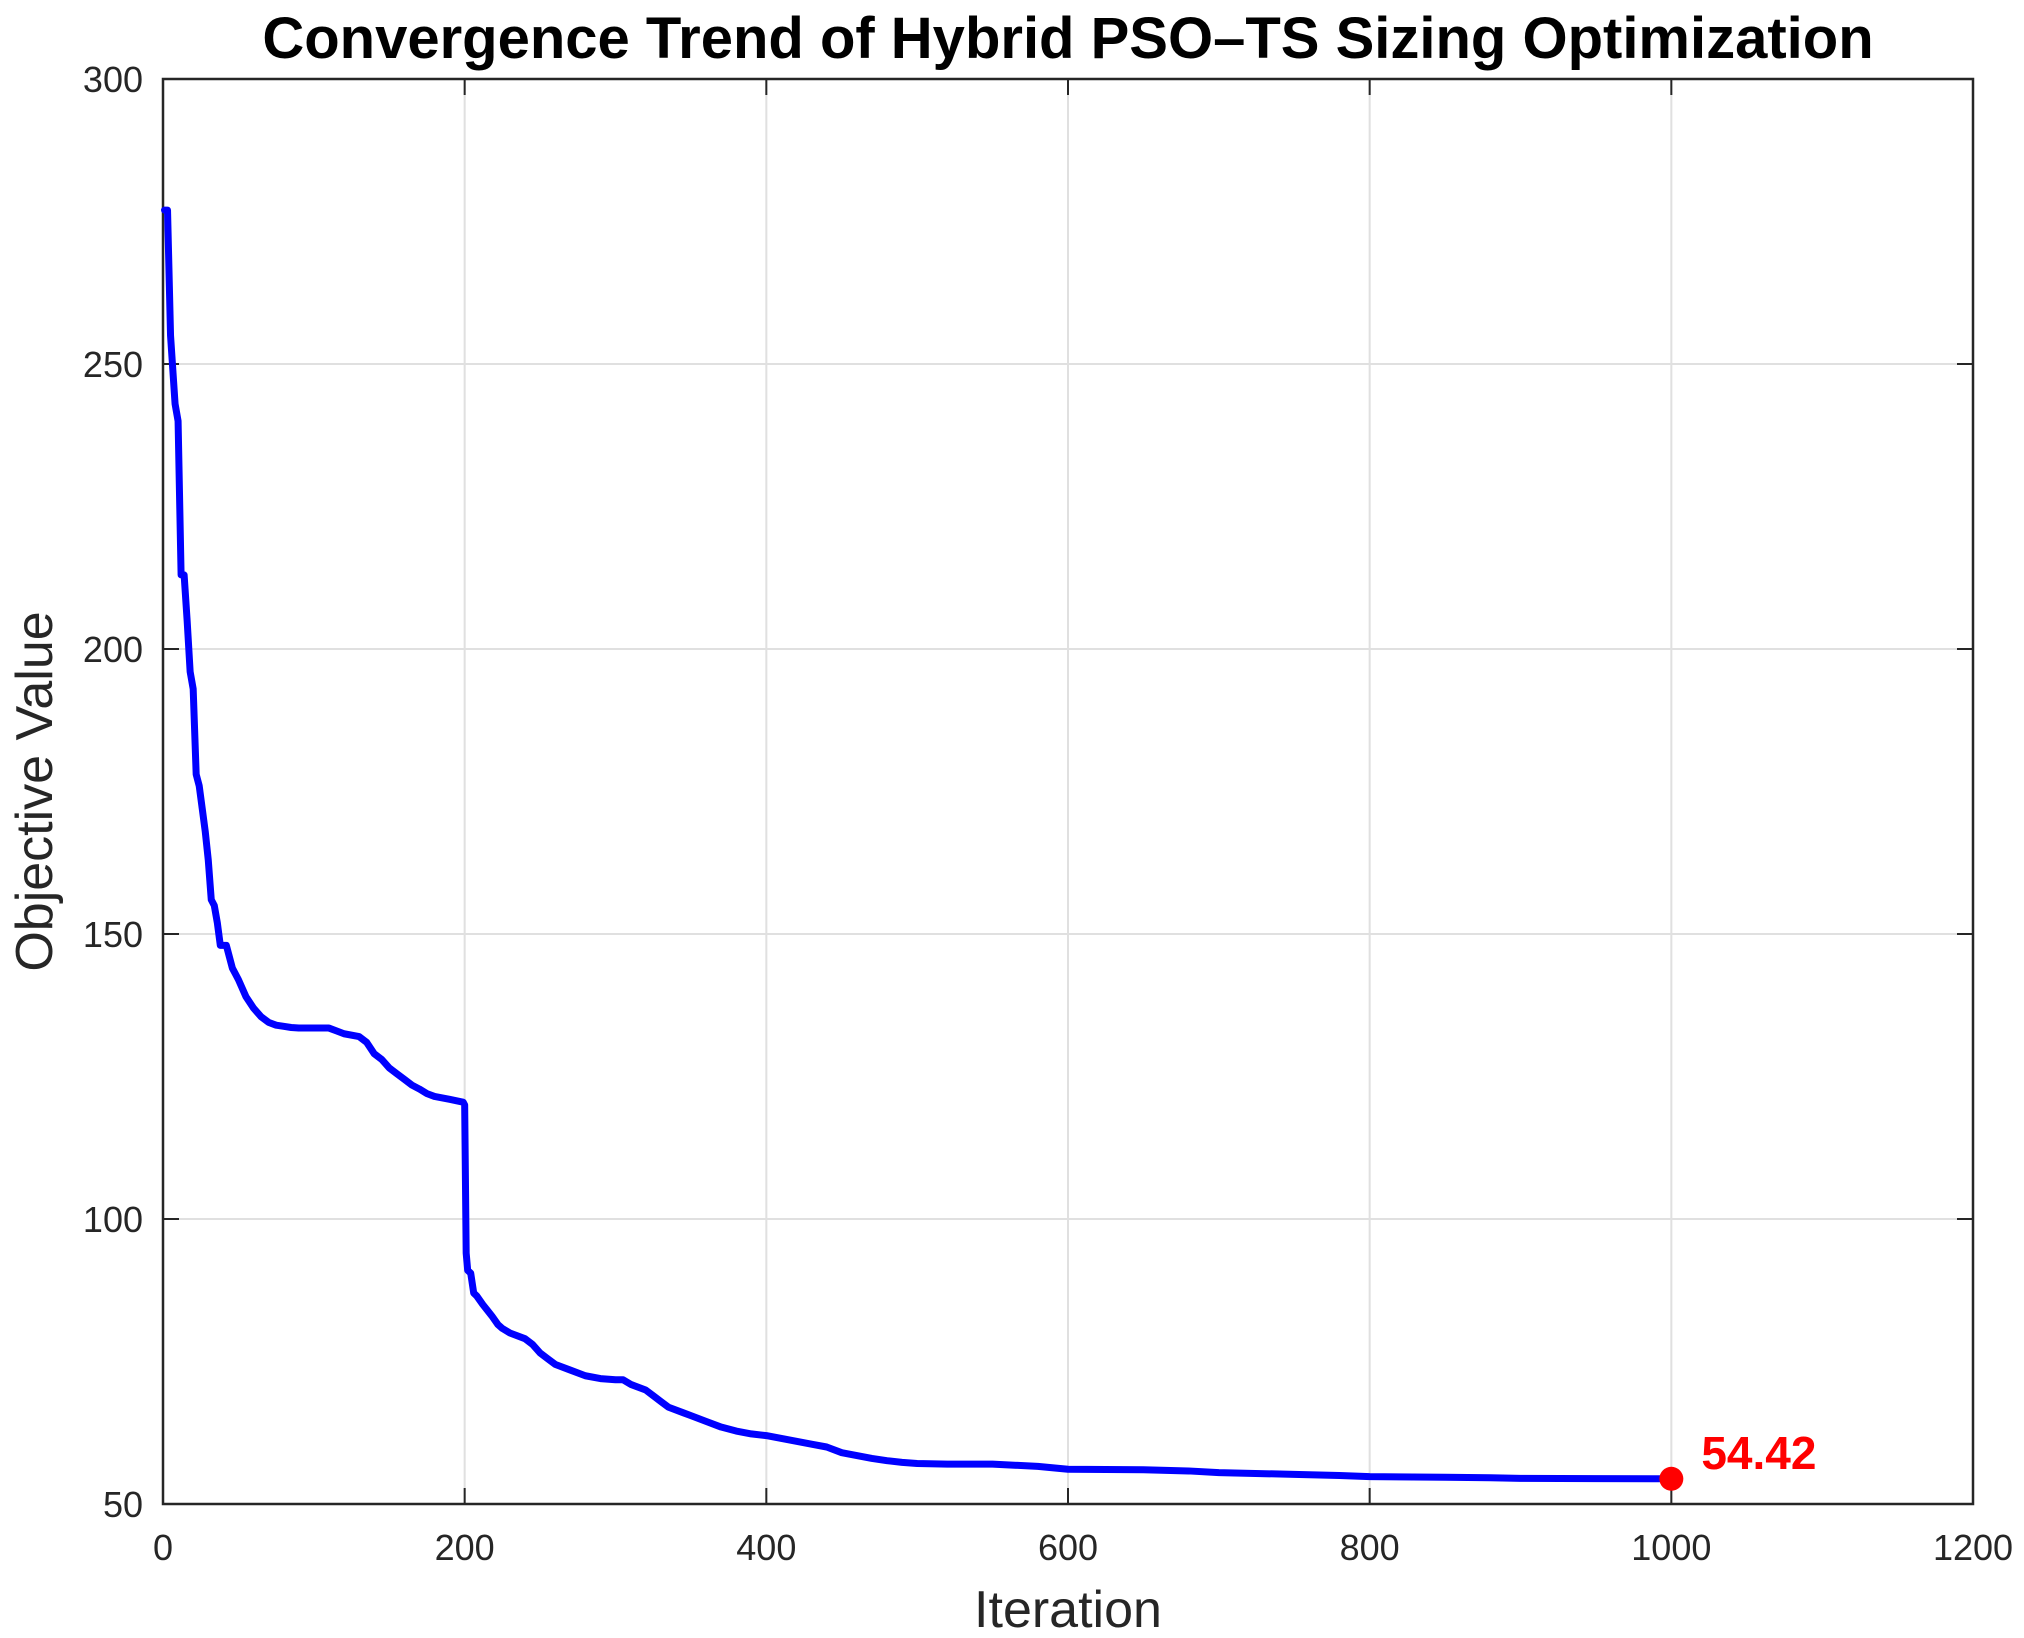 The height and width of the screenshot is (1638, 2024). I want to click on x-axis-tick-labels: 0 200 400 600 800 1000 1200, so click(1083, 1547).